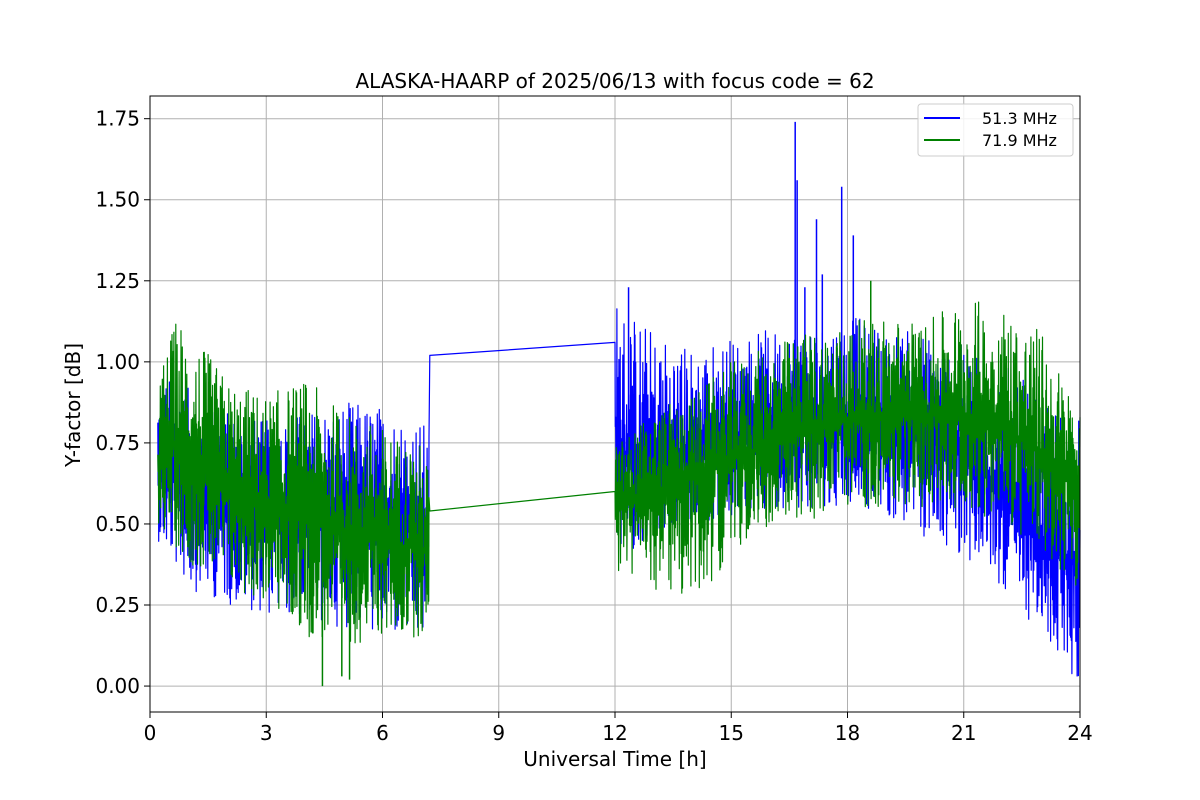  Describe the element at coordinates (498, 733) in the screenshot. I see `x-tick-label: 9` at that location.